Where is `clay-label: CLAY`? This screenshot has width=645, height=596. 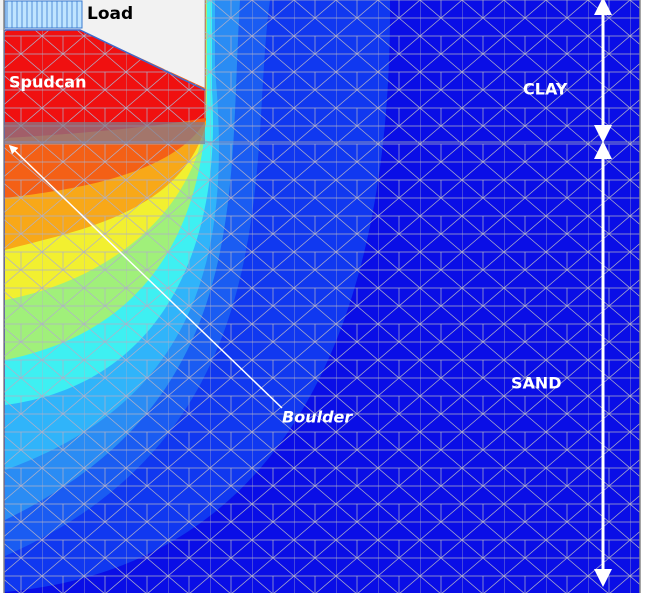 clay-label: CLAY is located at coordinates (545, 89).